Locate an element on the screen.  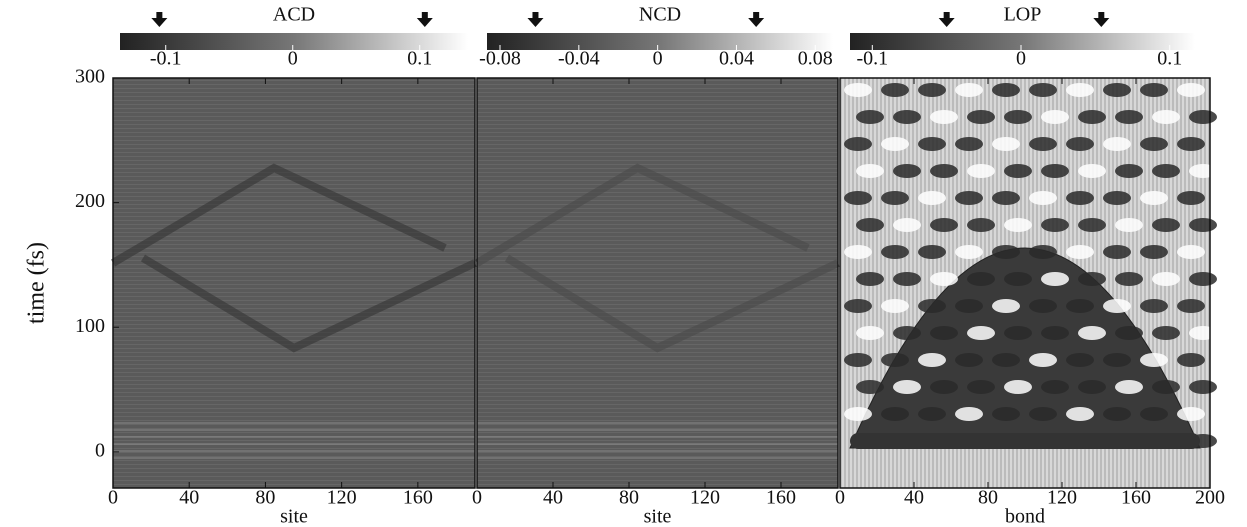
panel-title: ACD is located at coordinates (294, 15).